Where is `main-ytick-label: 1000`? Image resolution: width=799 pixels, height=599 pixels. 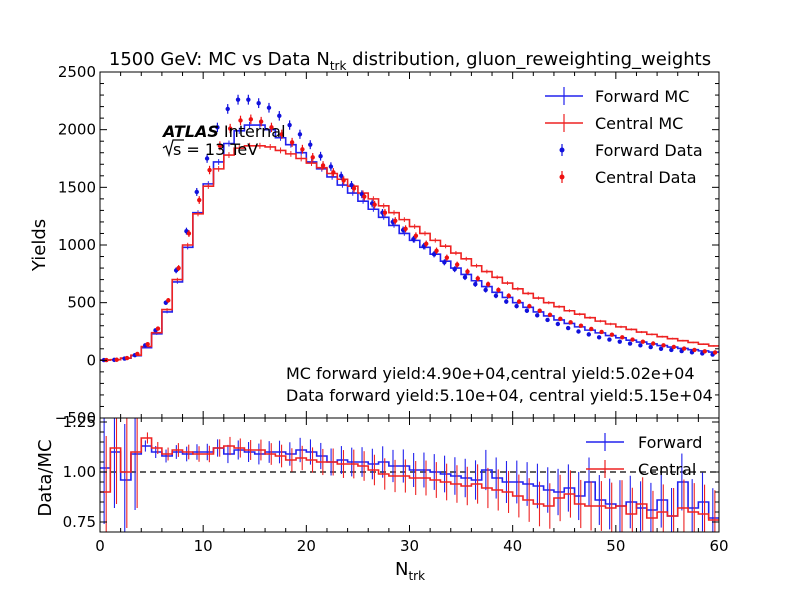 main-ytick-label: 1000 is located at coordinates (77, 245).